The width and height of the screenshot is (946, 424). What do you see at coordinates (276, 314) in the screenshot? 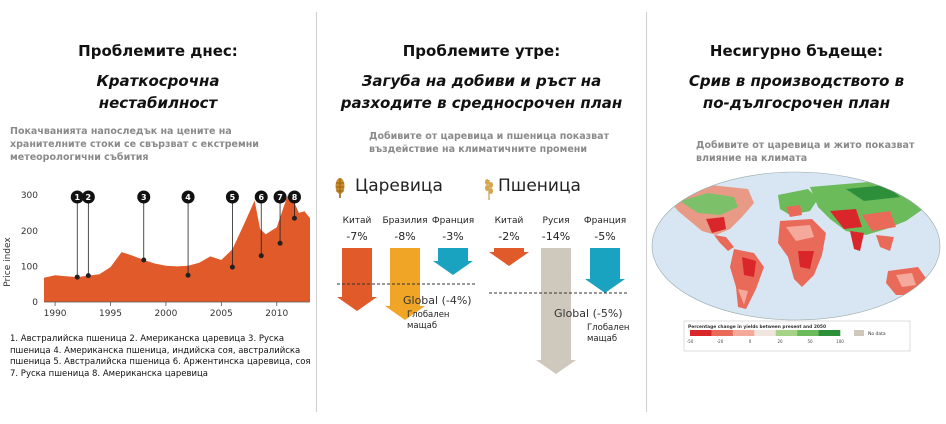
I see `x-tick-label: 2010` at bounding box center [276, 314].